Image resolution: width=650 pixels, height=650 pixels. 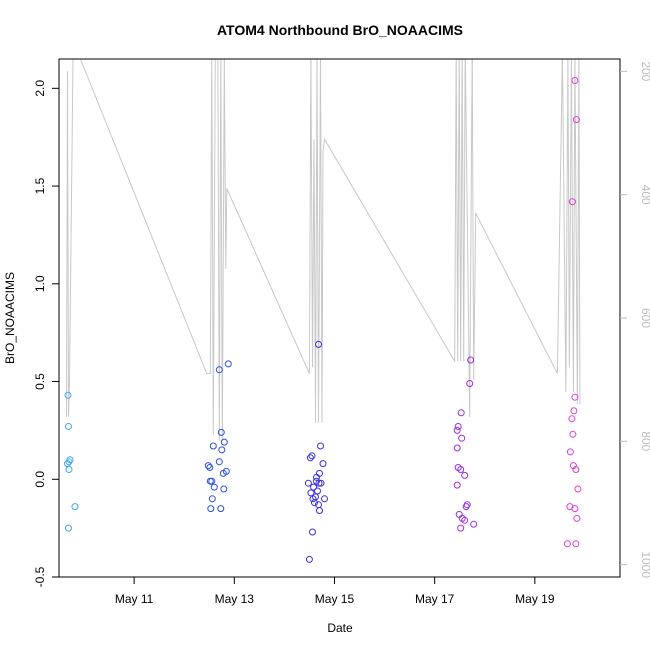 I want to click on x-axis: May 11 May 13 May 15 May 17 May 19, so click(x=335, y=591).